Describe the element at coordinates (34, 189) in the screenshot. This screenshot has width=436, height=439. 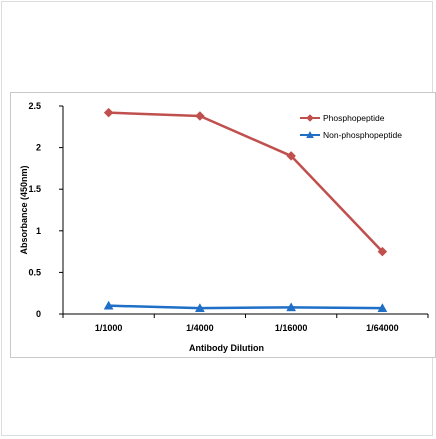
I see `y-tick-label: 1.5` at that location.